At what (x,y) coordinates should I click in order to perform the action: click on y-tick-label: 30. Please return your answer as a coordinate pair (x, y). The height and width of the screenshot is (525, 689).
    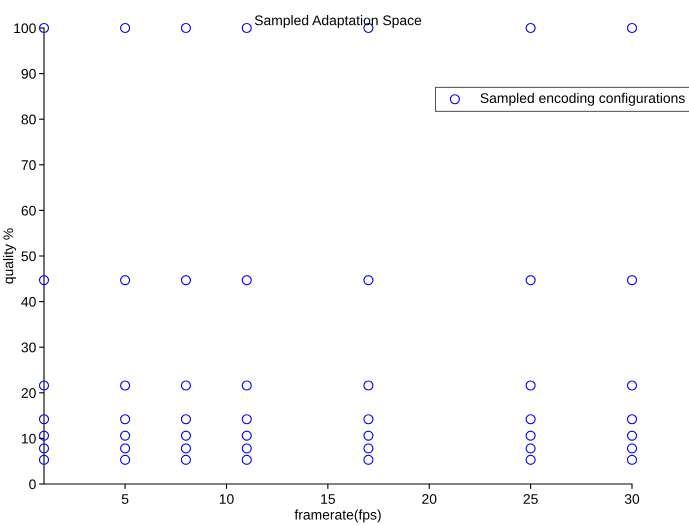
    Looking at the image, I should click on (28, 347).